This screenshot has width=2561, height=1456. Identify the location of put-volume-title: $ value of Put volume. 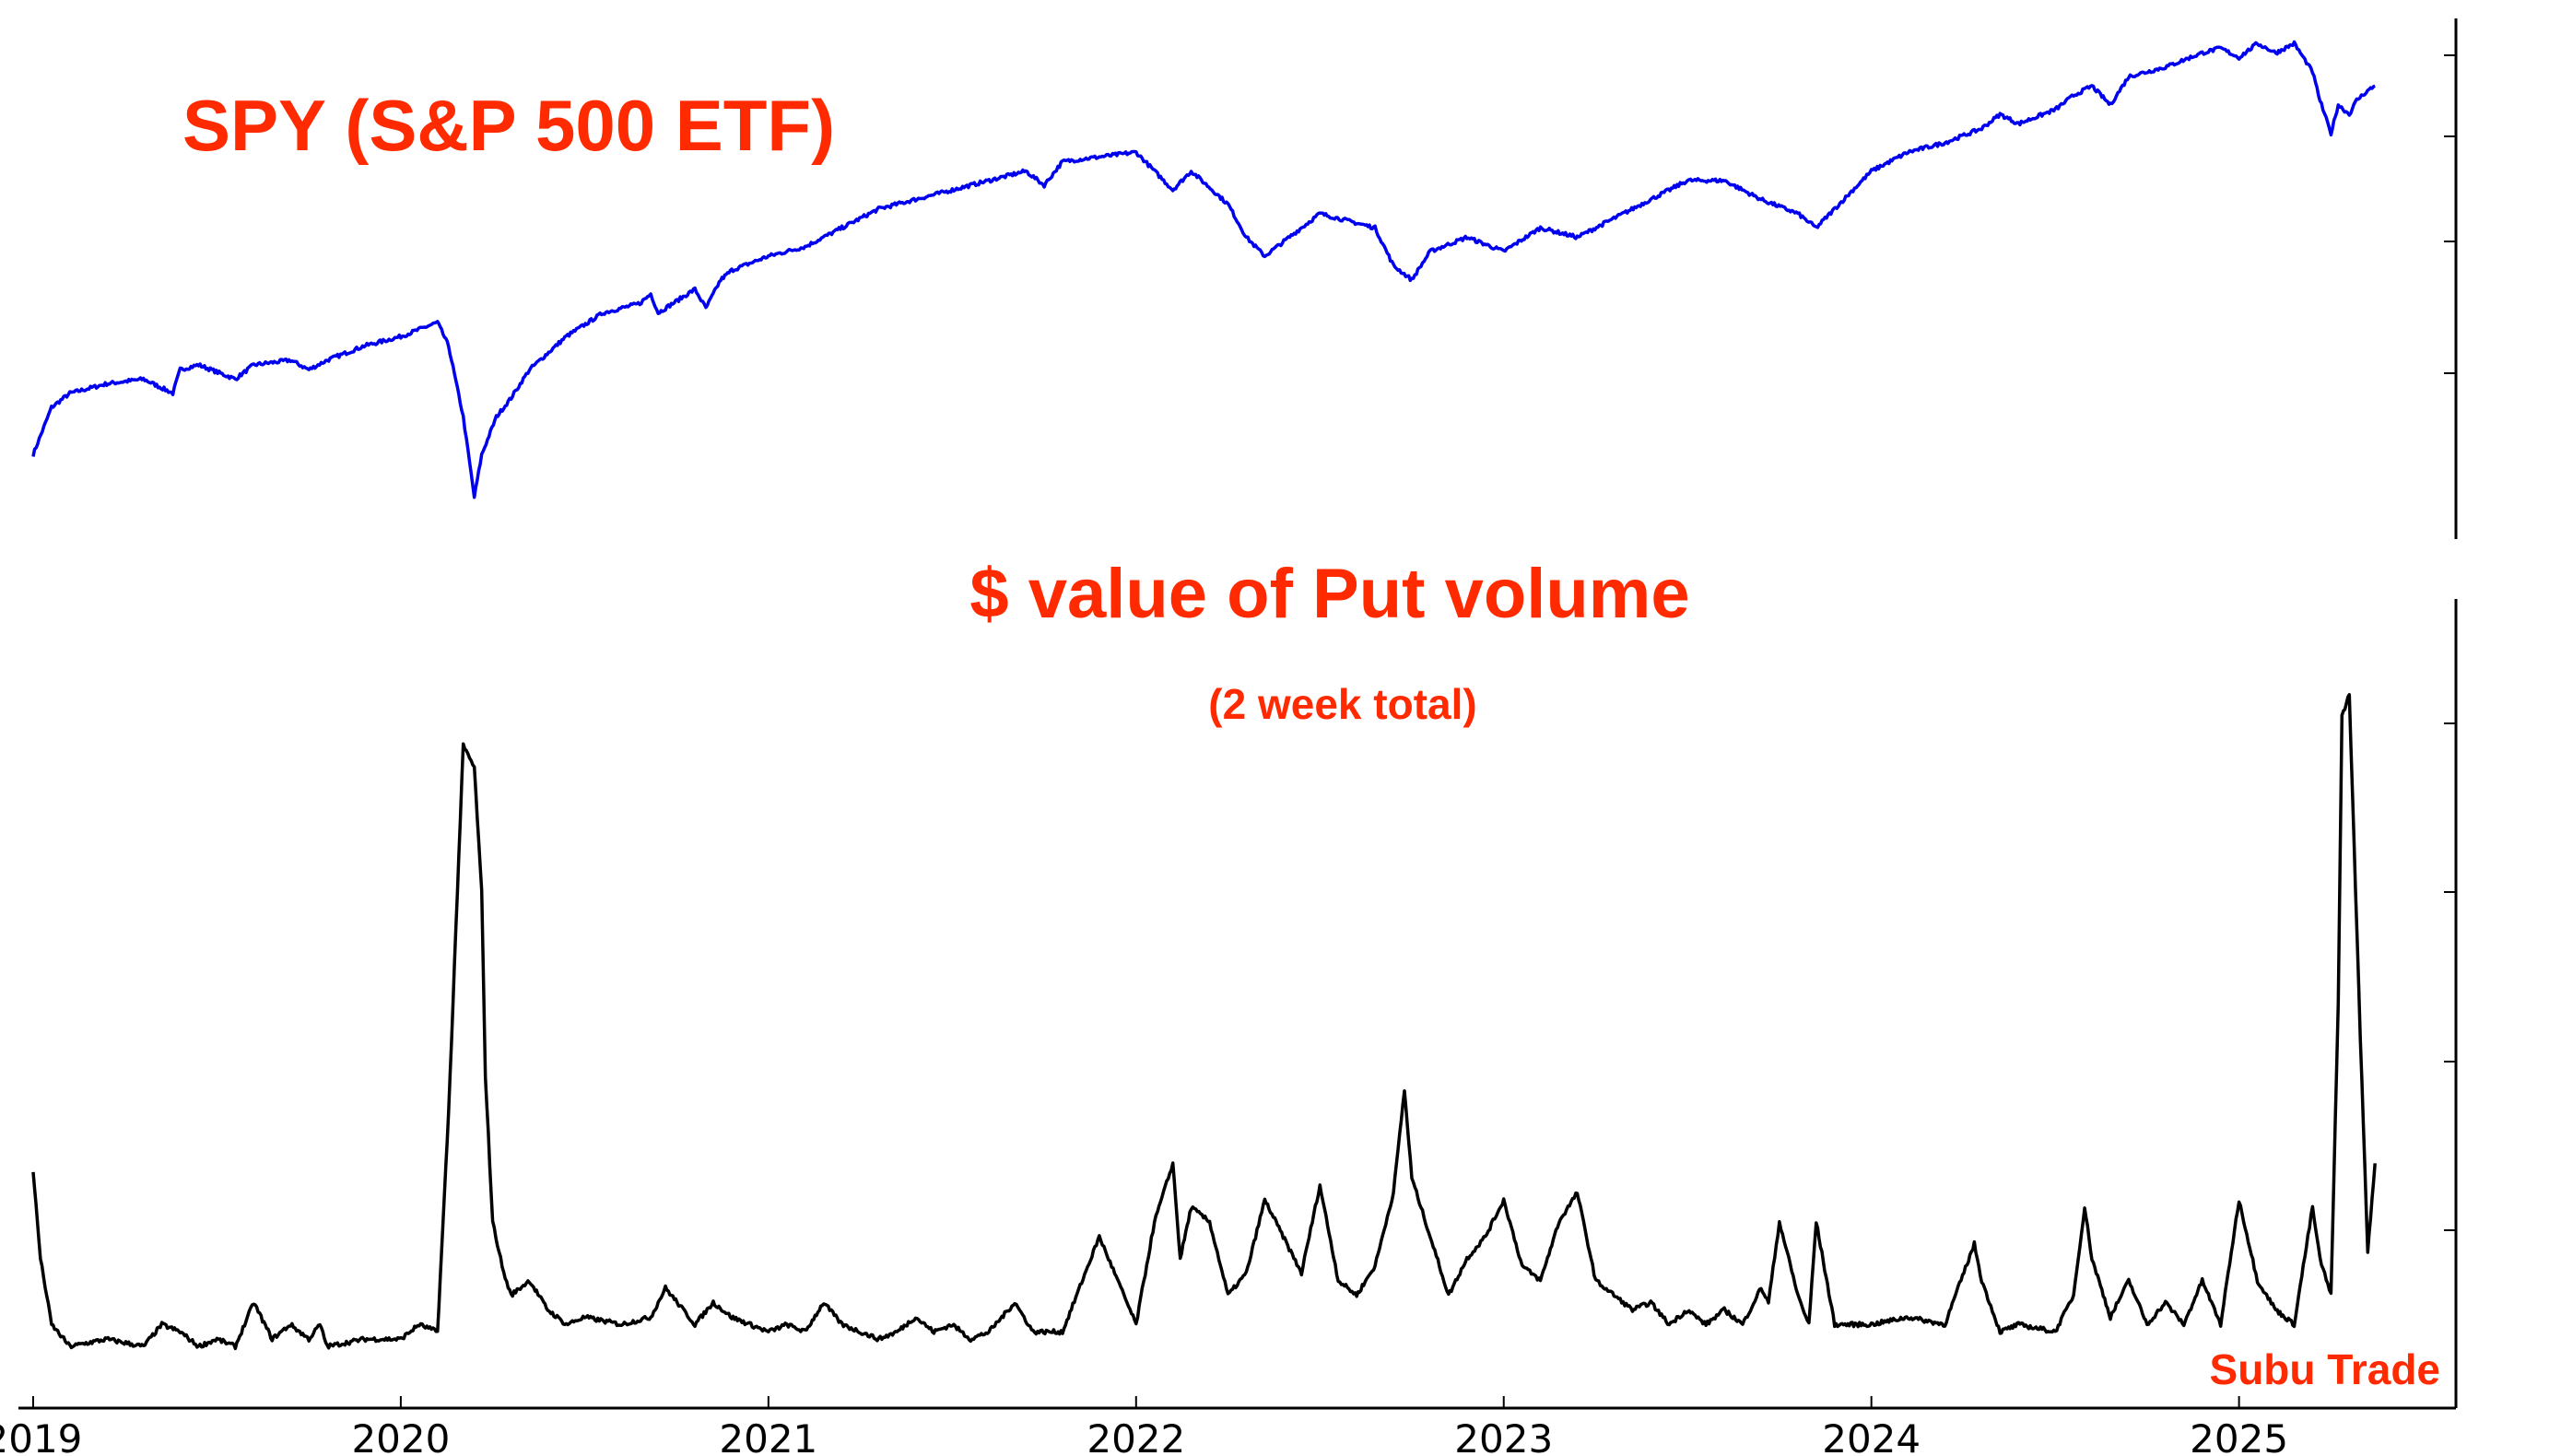
(1329, 594).